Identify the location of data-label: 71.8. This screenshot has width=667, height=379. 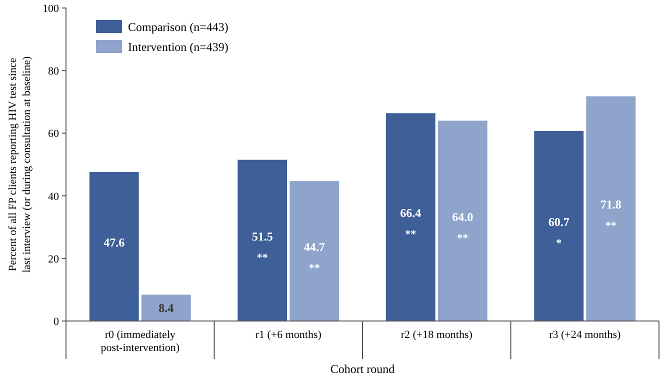
(611, 205).